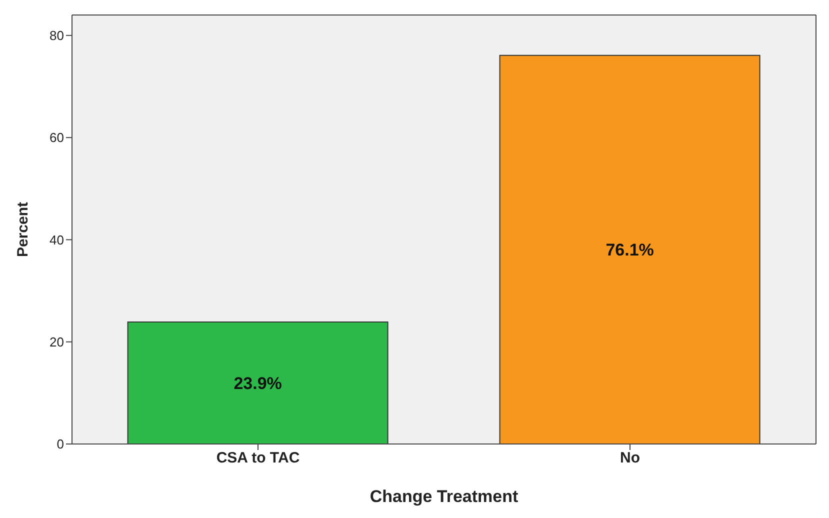  Describe the element at coordinates (444, 496) in the screenshot. I see `x-axis-title: Change Treatment` at that location.